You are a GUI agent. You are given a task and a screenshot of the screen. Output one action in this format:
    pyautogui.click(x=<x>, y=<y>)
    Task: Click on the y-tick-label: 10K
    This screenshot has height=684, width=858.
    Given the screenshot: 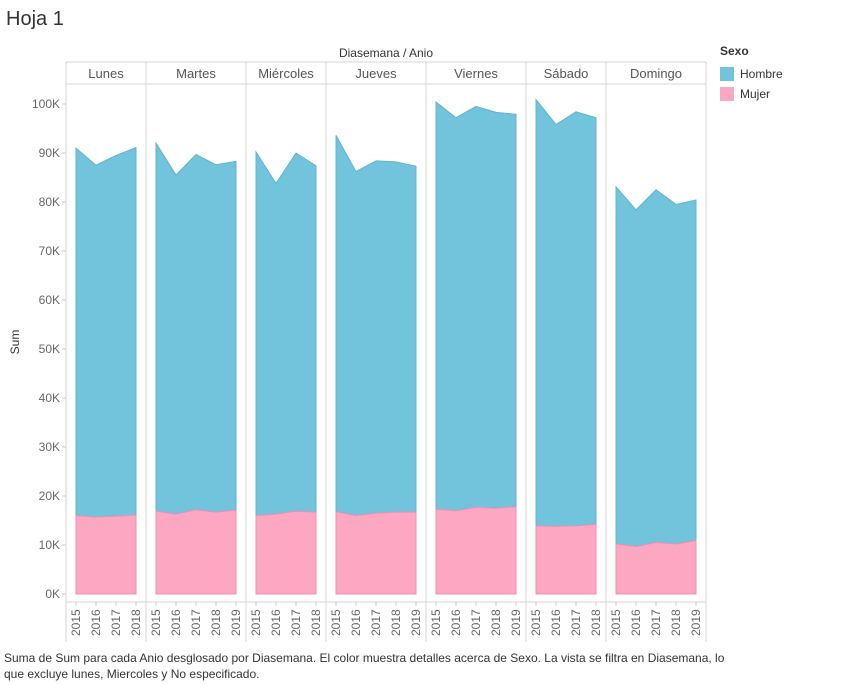 What is the action you would take?
    pyautogui.click(x=49, y=545)
    